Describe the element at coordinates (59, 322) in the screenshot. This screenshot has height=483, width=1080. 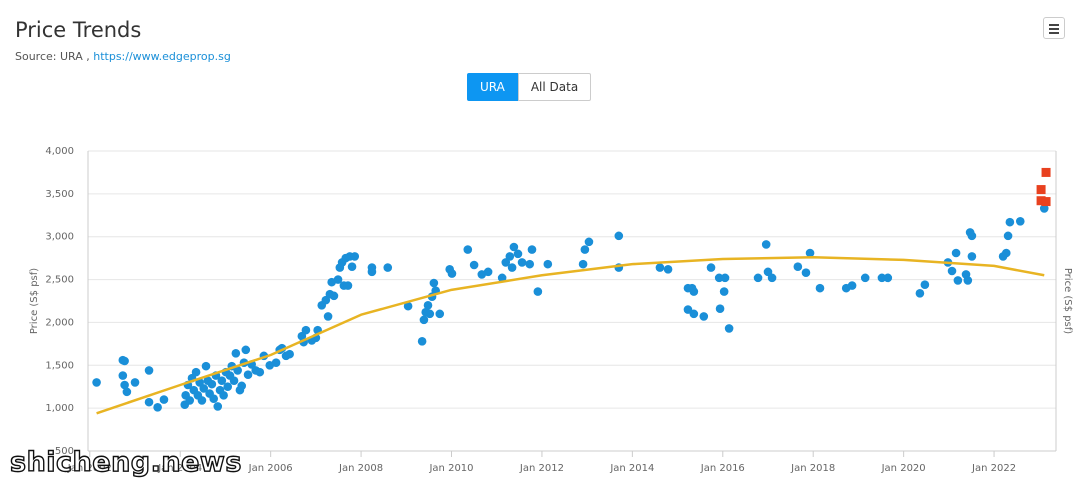
I see `y-tick-label: 2,000` at that location.